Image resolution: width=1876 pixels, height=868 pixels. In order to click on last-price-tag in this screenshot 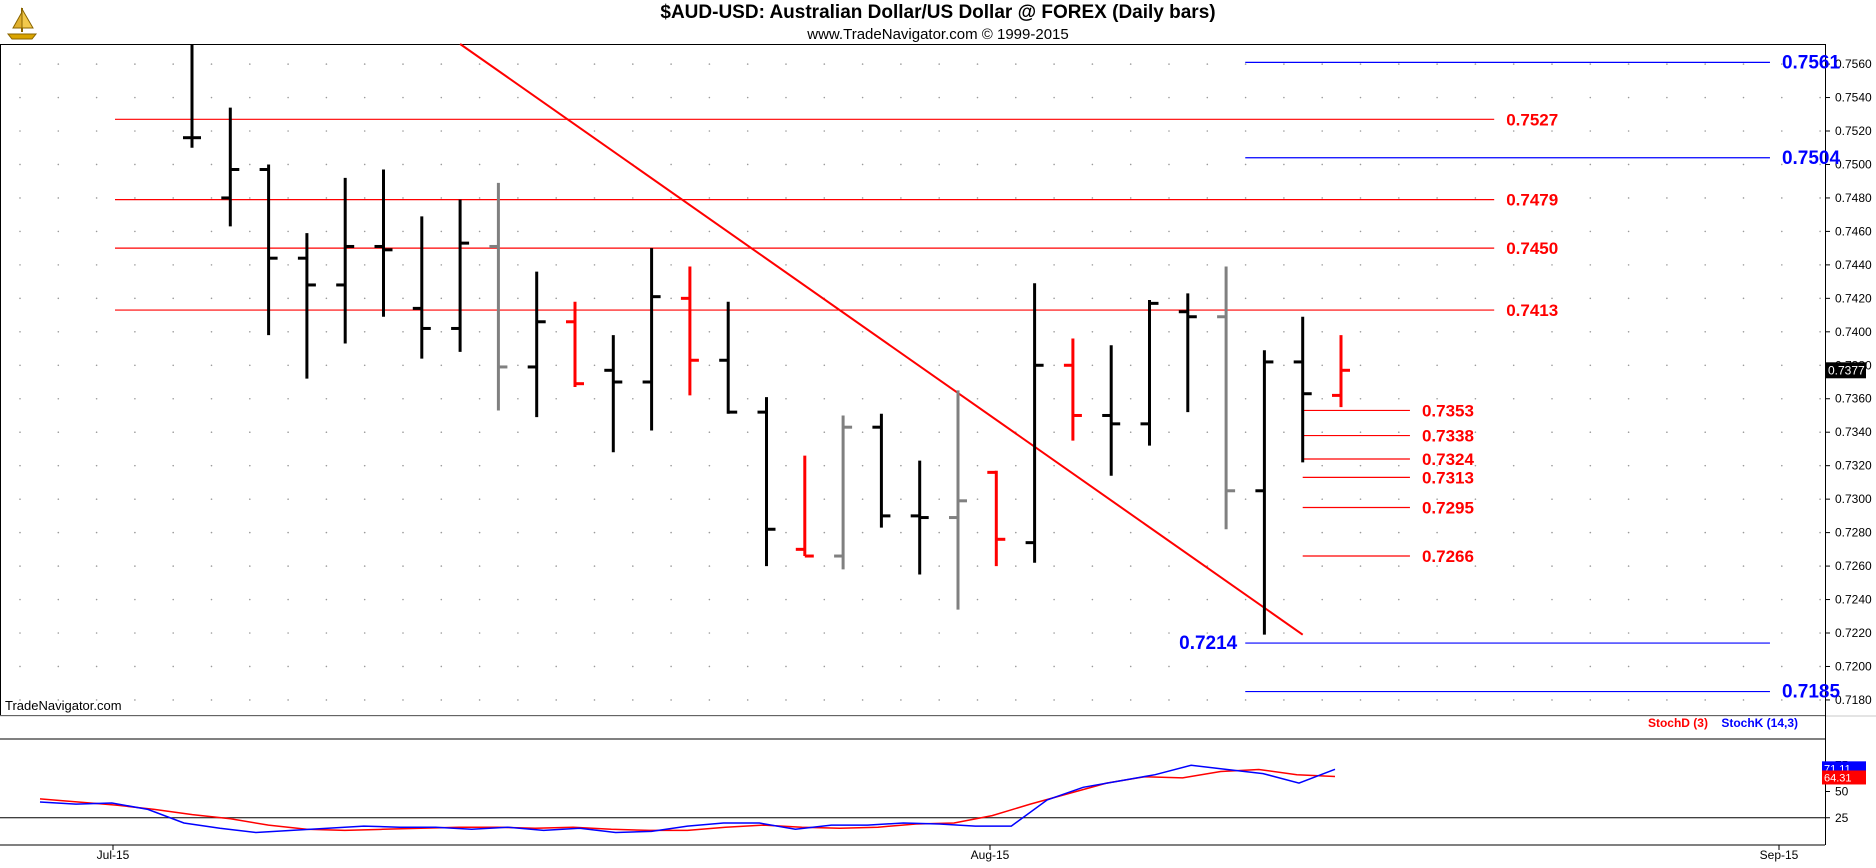, I will do `click(1846, 370)`.